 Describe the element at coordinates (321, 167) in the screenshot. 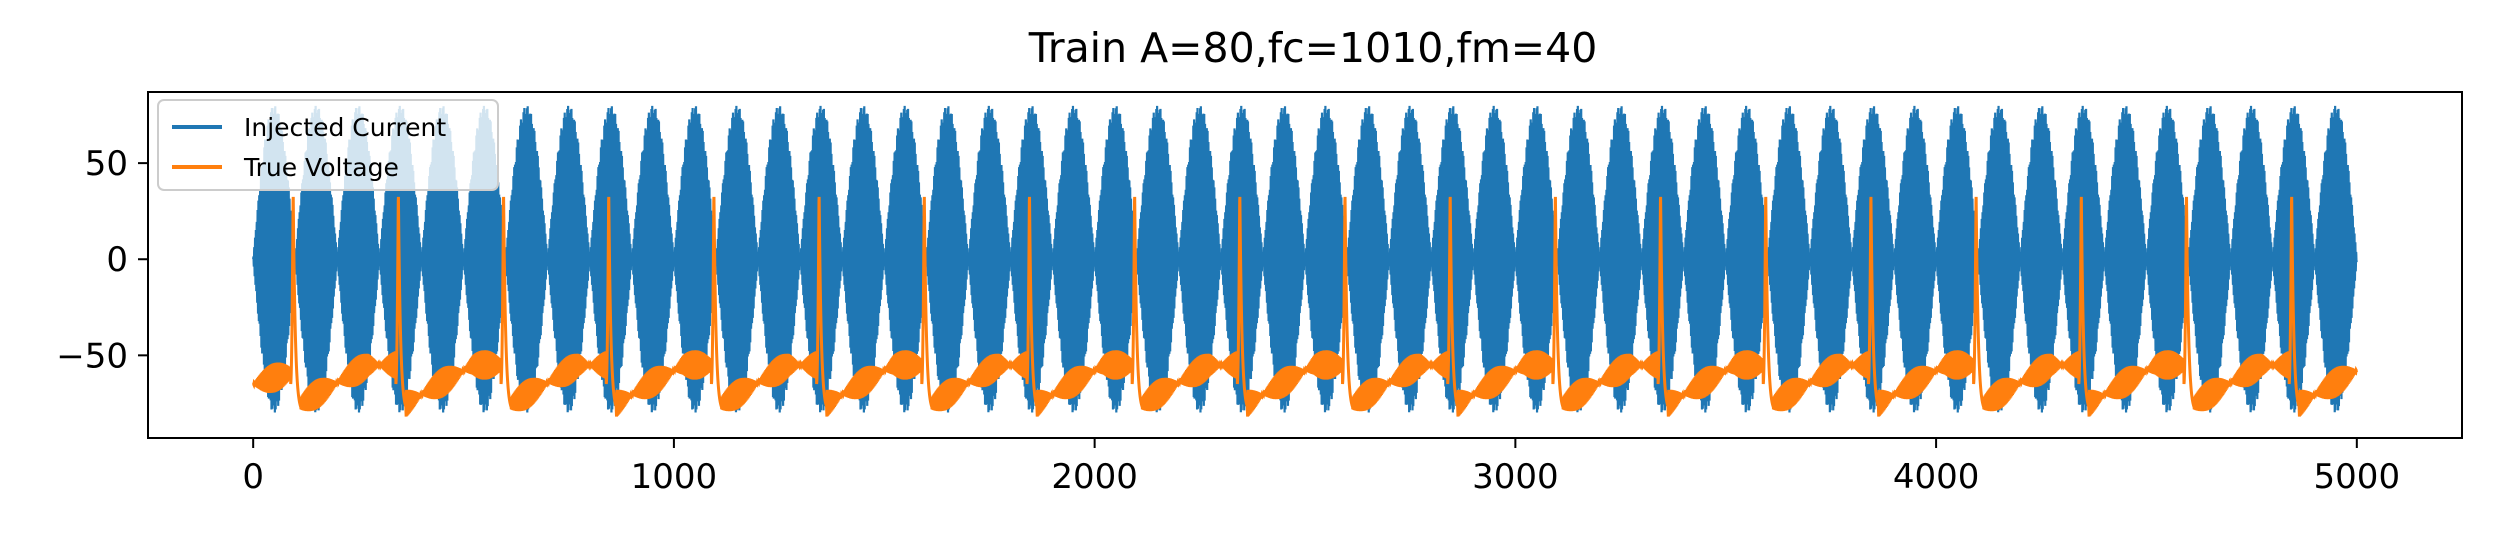

I see `legend-entry-label: True Voltage` at that location.